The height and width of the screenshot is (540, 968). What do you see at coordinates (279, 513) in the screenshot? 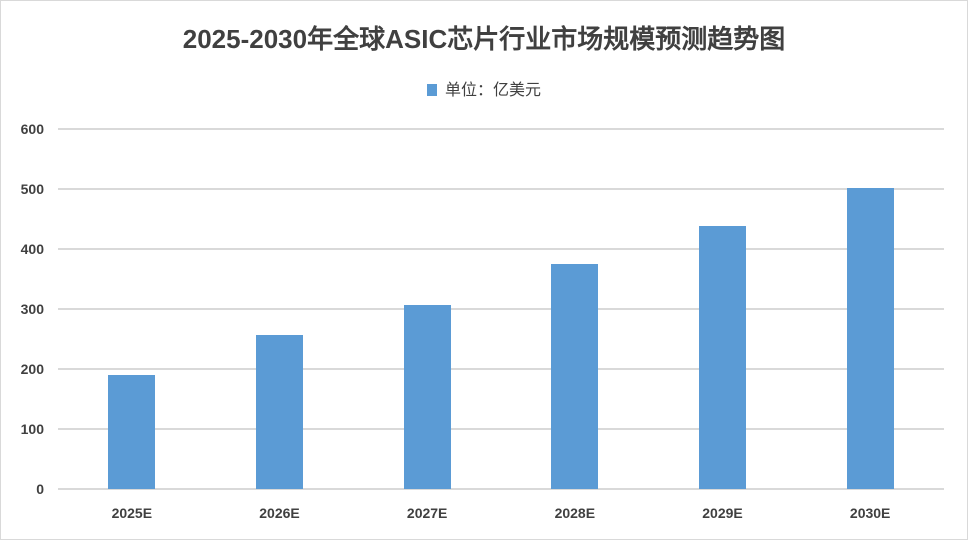
I see `x-tick-label: 2026E` at bounding box center [279, 513].